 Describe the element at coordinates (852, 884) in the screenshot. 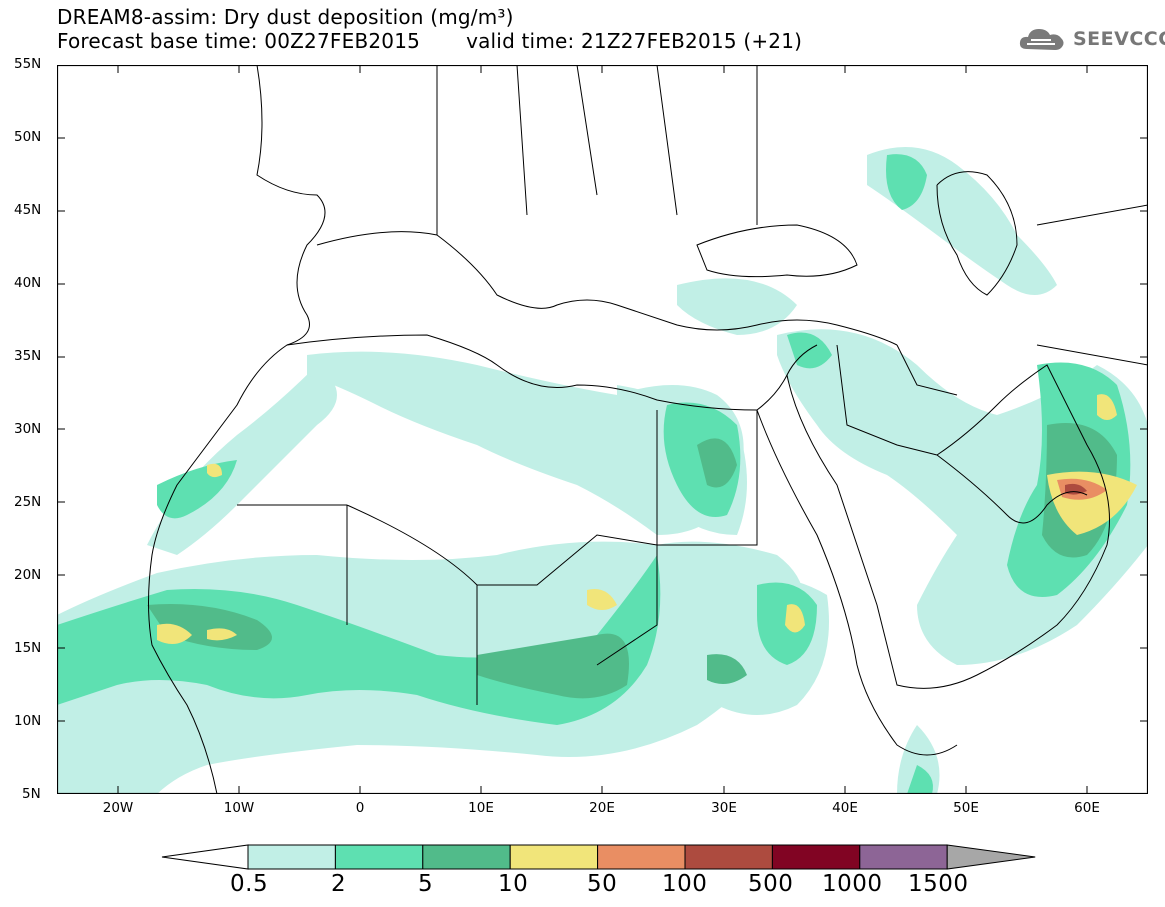

I see `colorbar-label: 1000` at that location.